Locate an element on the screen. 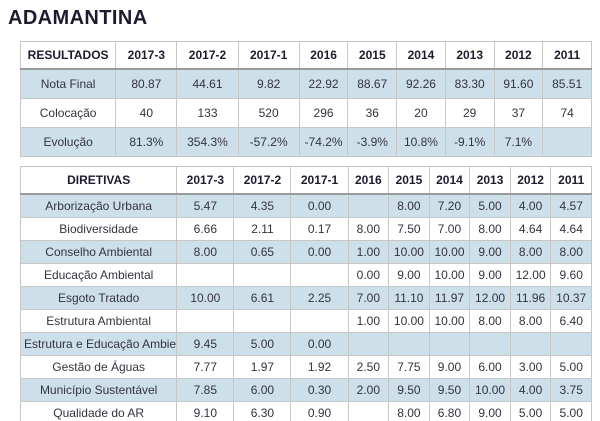 The width and height of the screenshot is (600, 421). value-cell: 2.11 is located at coordinates (262, 229).